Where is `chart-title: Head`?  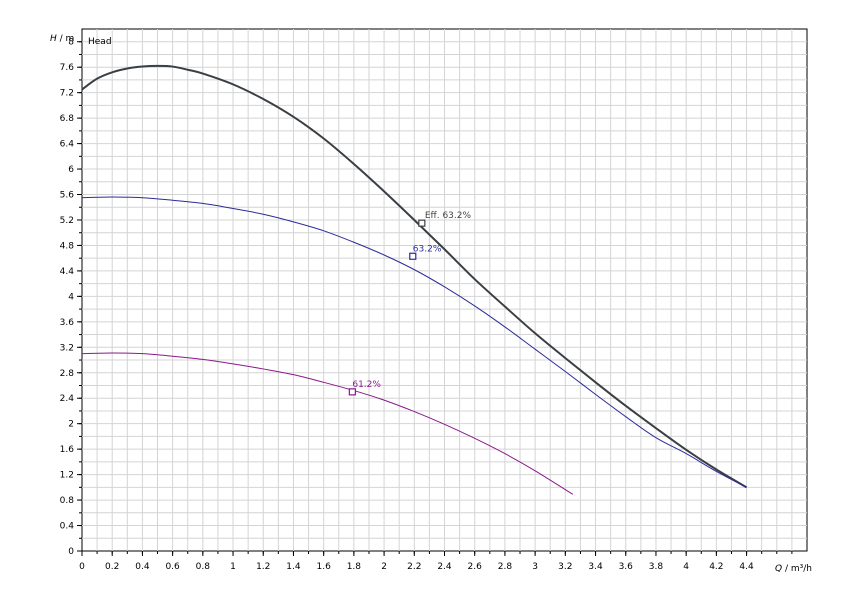
chart-title: Head is located at coordinates (100, 42).